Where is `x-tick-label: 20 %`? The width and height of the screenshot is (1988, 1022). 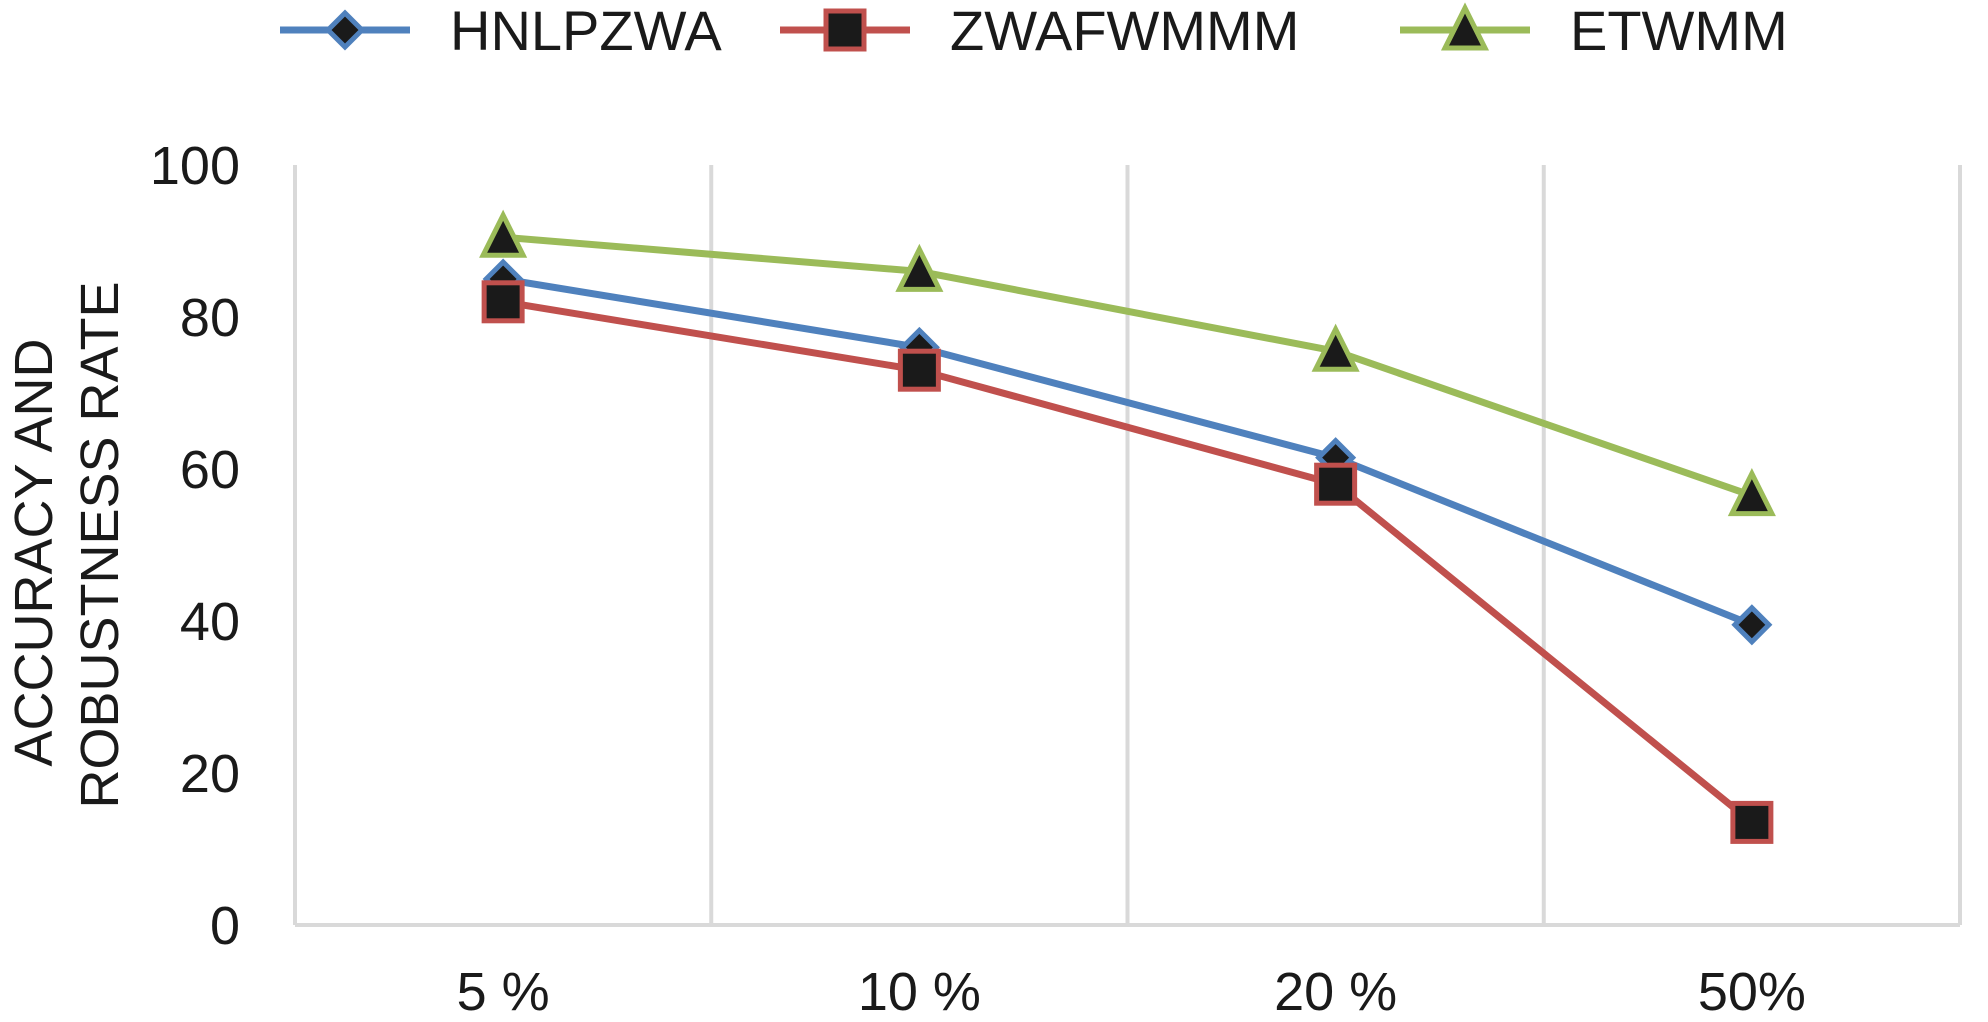
x-tick-label: 20 % is located at coordinates (1335, 992).